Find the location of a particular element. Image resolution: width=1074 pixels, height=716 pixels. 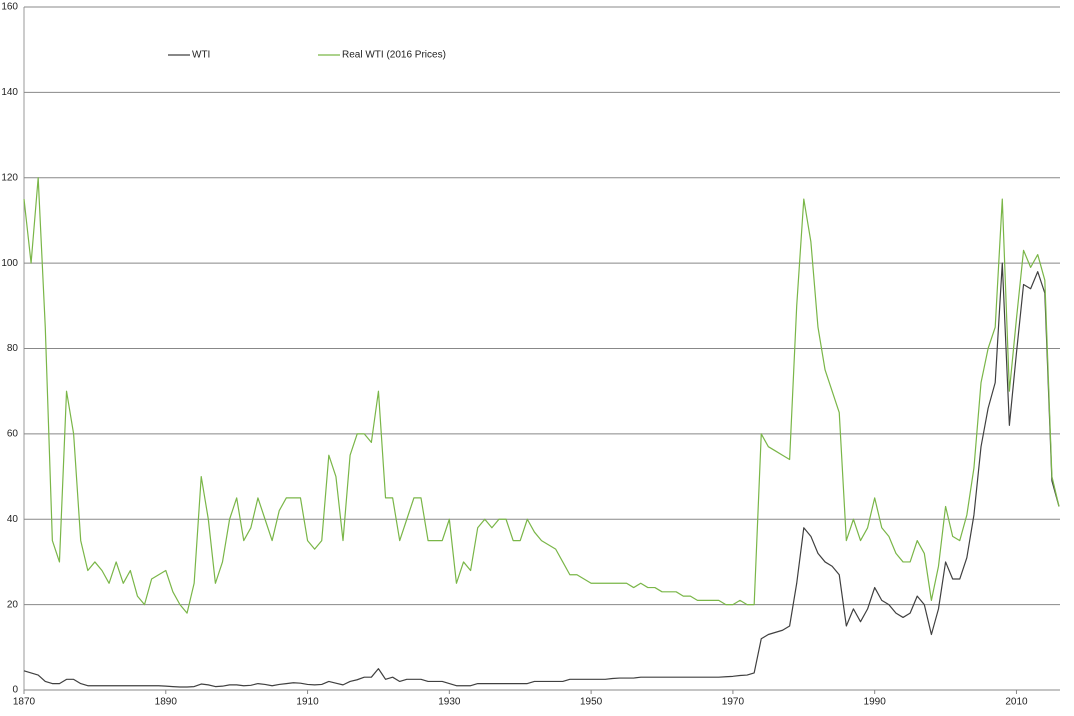

y-tick-label: 140 is located at coordinates (9, 92).